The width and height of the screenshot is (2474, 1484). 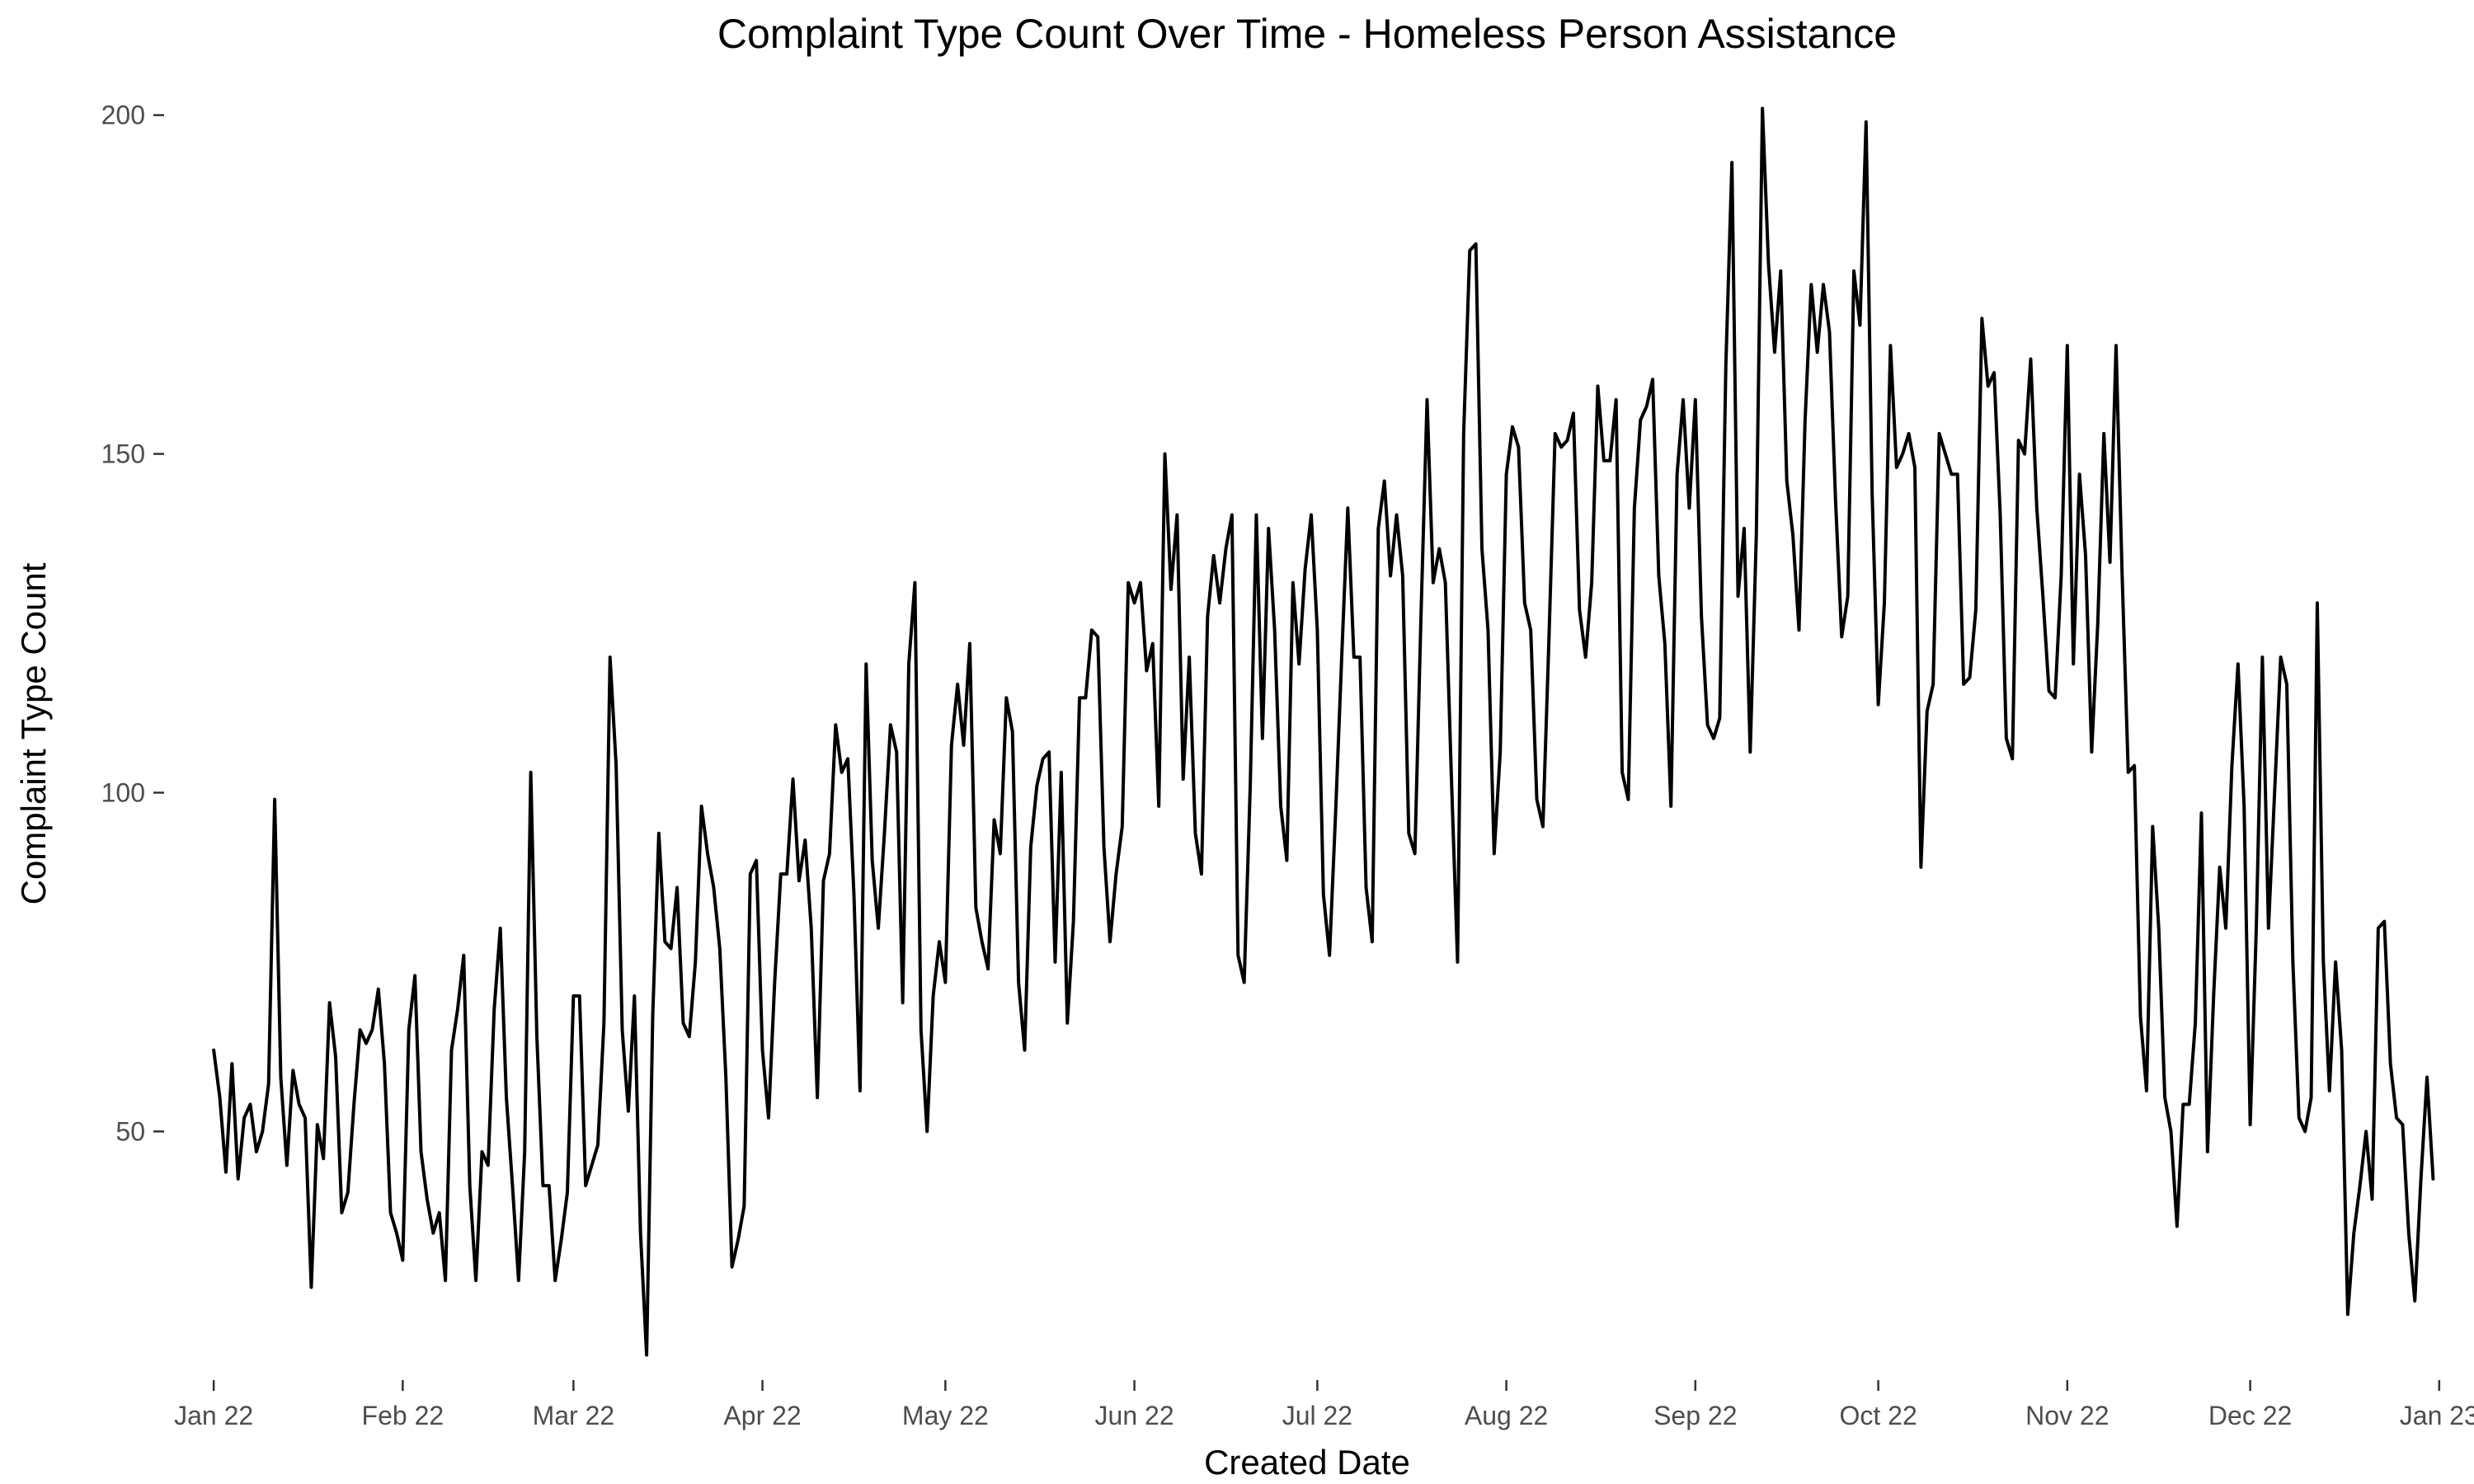 I want to click on x-tick-label: Dec 22, so click(x=2250, y=1415).